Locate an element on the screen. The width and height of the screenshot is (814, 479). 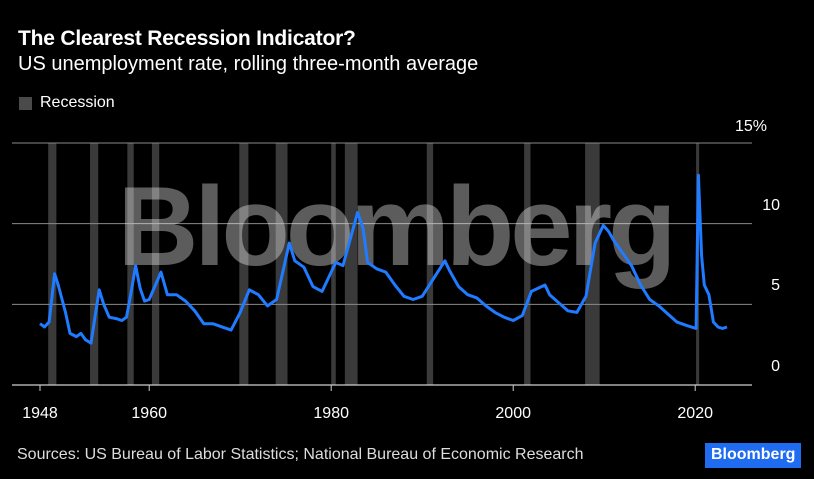
legend: Recession is located at coordinates (67, 103).